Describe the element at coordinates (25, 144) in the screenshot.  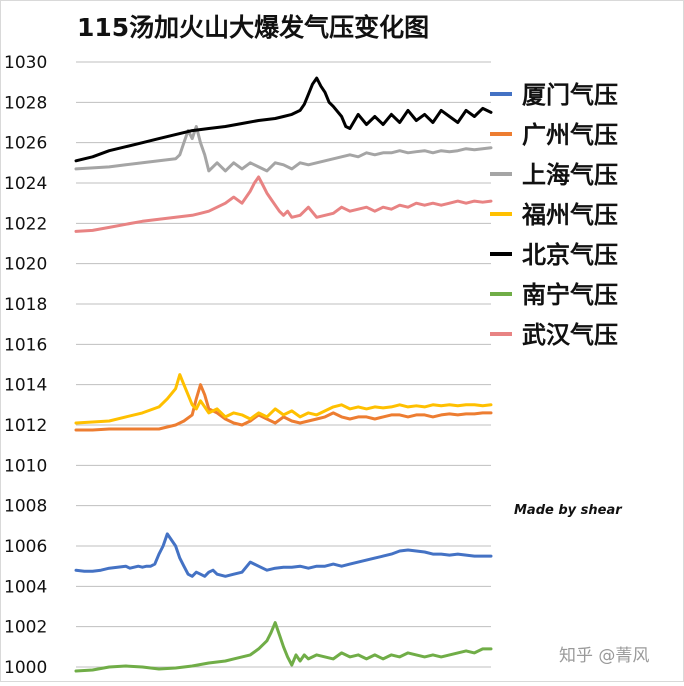
I see `y-tick-label: 1026` at that location.